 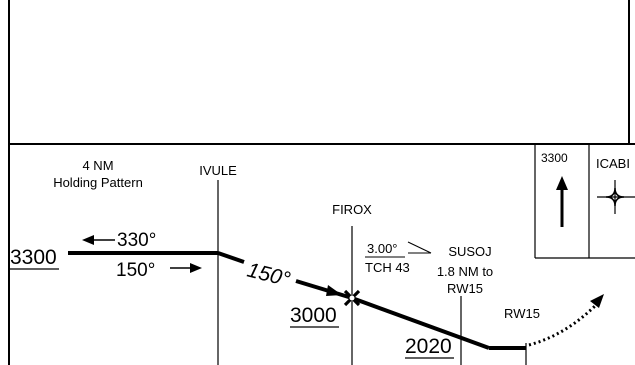 What do you see at coordinates (566, 320) in the screenshot?
I see `missed-approach-path` at bounding box center [566, 320].